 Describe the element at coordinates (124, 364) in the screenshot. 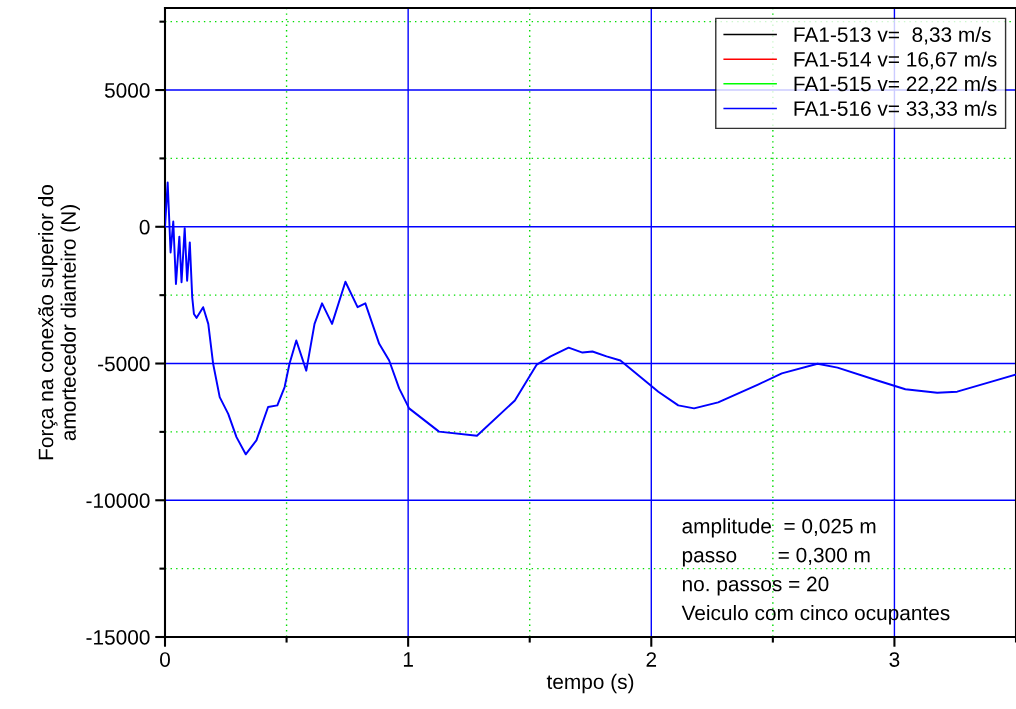

I see `y-tick-label: -5000` at that location.